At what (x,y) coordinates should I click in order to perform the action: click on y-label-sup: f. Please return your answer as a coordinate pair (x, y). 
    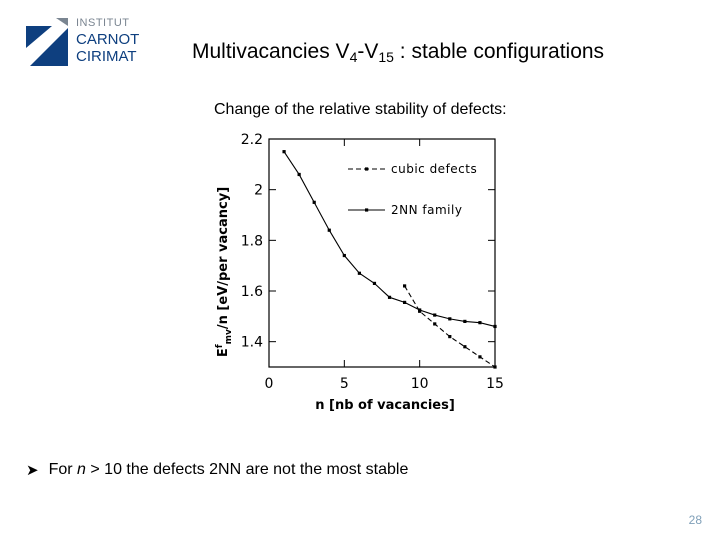
    Looking at the image, I should click on (220, 346).